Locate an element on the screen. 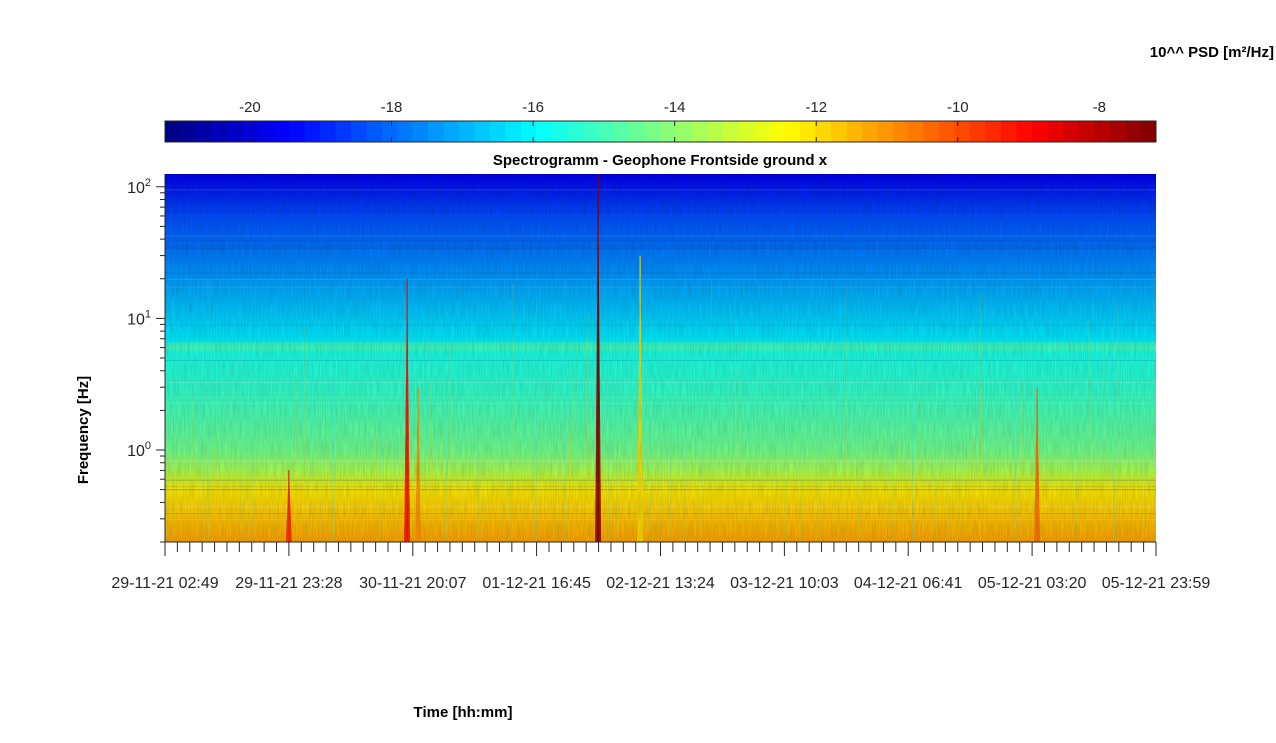 Image resolution: width=1276 pixels, height=743 pixels. y-tick-label: 10² is located at coordinates (139, 187).